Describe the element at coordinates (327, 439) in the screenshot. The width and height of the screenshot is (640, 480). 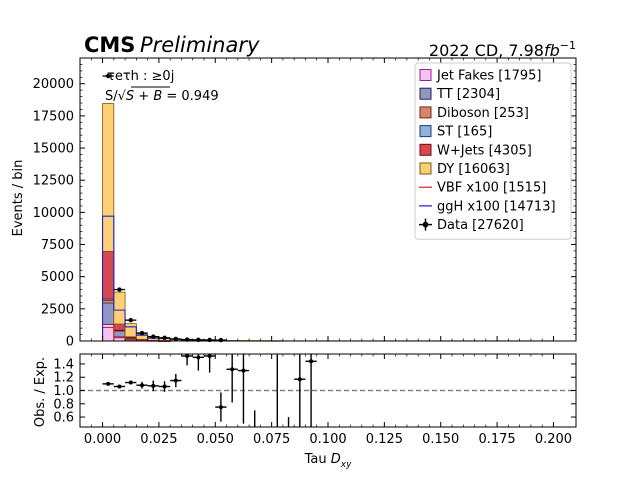
I see `ratio-xtick-label-4: 0.100` at that location.